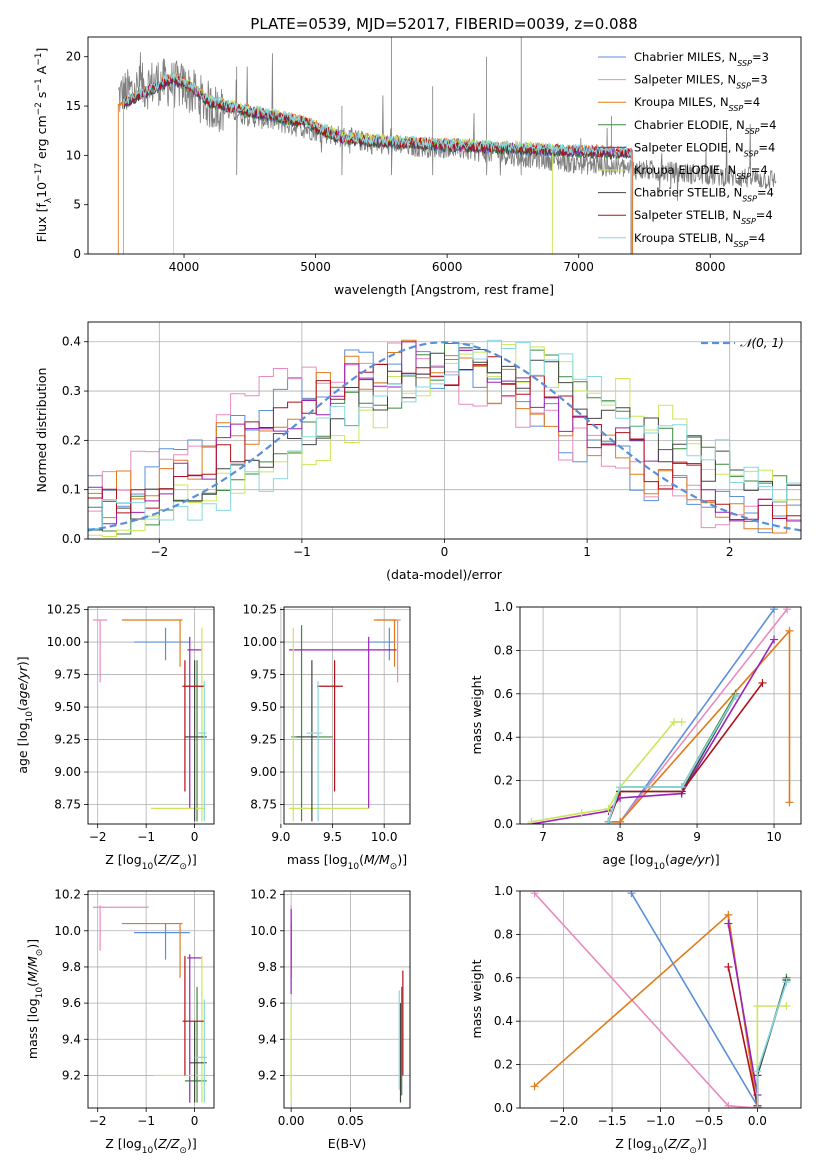 The height and width of the screenshot is (1170, 819). I want to click on histogram-step, so click(444, 439).